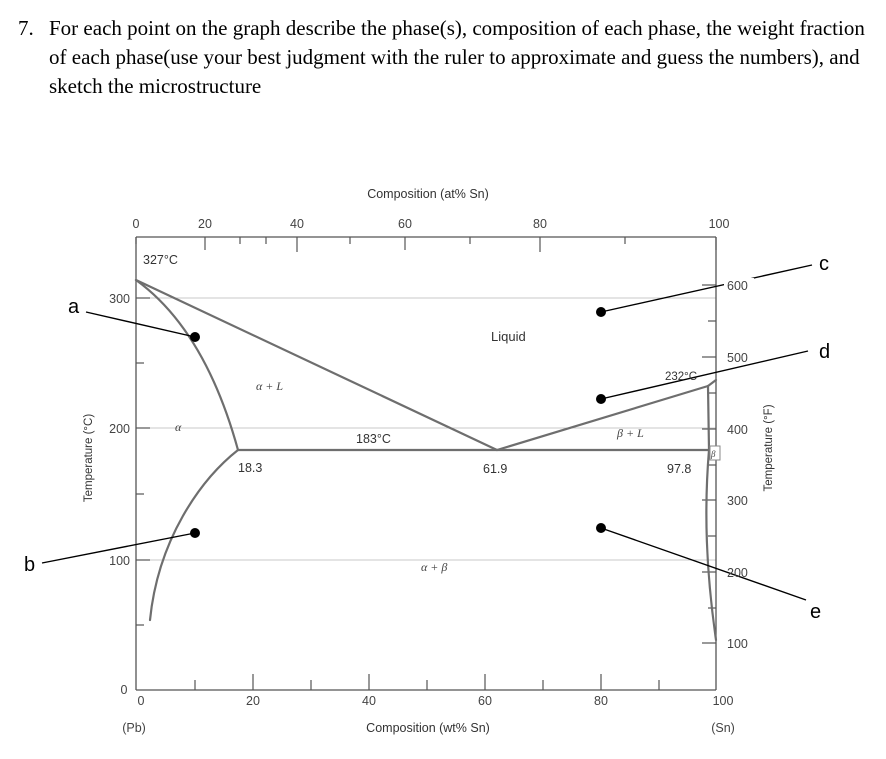 The width and height of the screenshot is (886, 759). What do you see at coordinates (737, 430) in the screenshot?
I see `right-tick-400: 400` at bounding box center [737, 430].